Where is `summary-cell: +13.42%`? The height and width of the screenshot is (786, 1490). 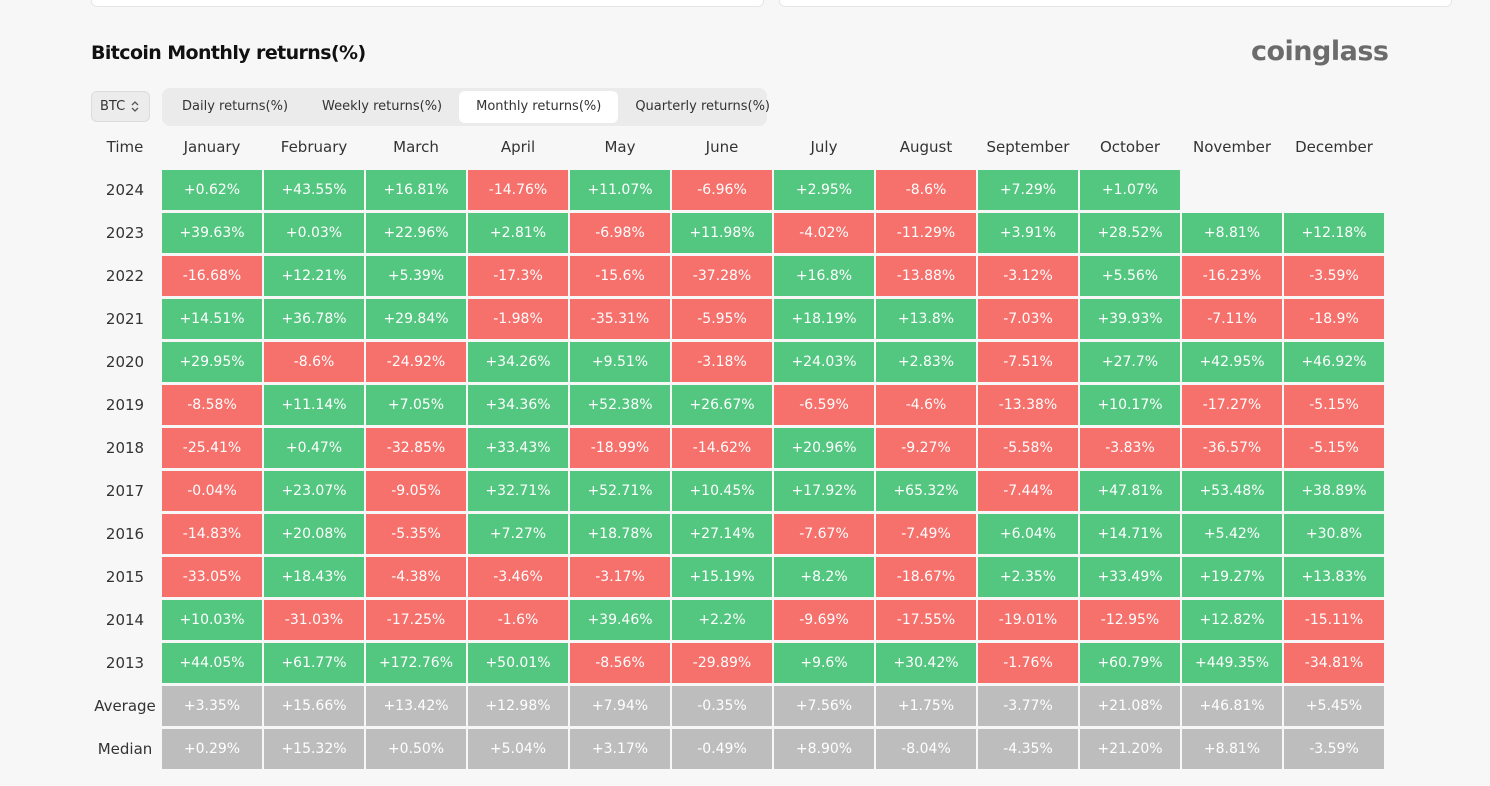 summary-cell: +13.42% is located at coordinates (416, 706).